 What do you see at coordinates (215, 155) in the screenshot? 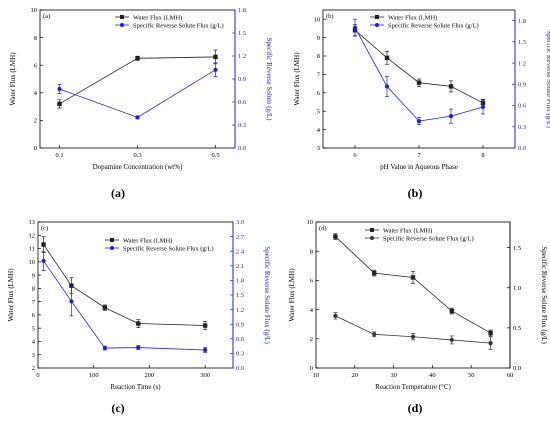
I see `x-tick-label: 0.5` at bounding box center [215, 155].